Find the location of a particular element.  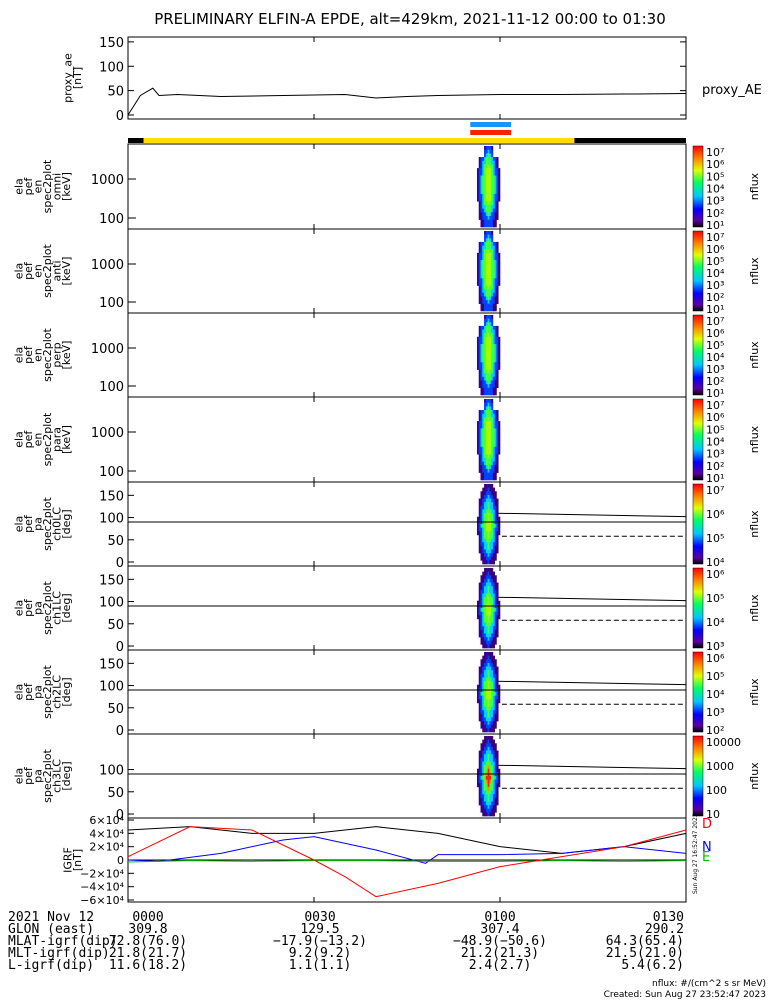

status-bar-segment is located at coordinates (359, 140).